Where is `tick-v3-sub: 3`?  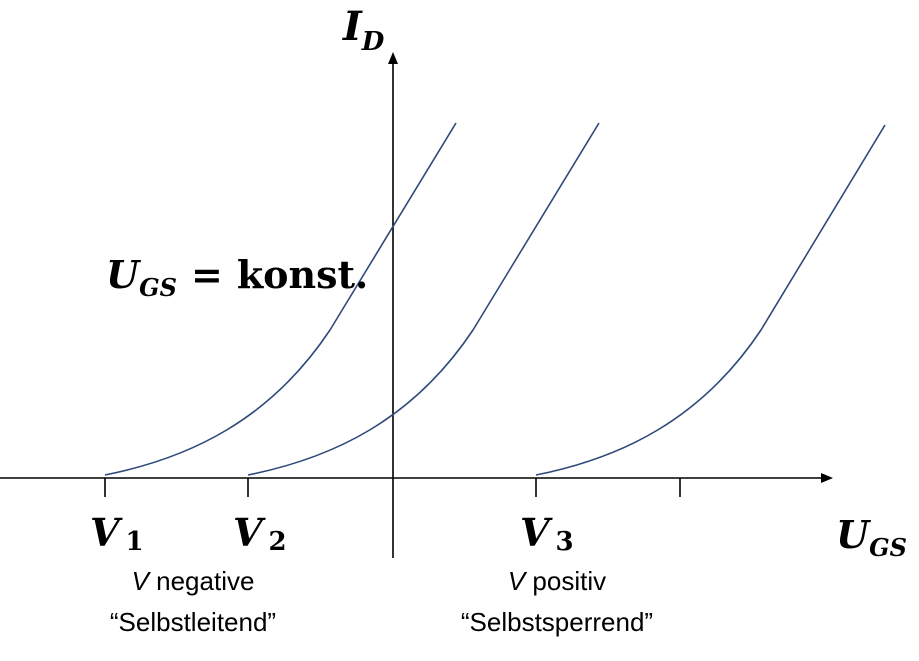 tick-v3-sub: 3 is located at coordinates (564, 542).